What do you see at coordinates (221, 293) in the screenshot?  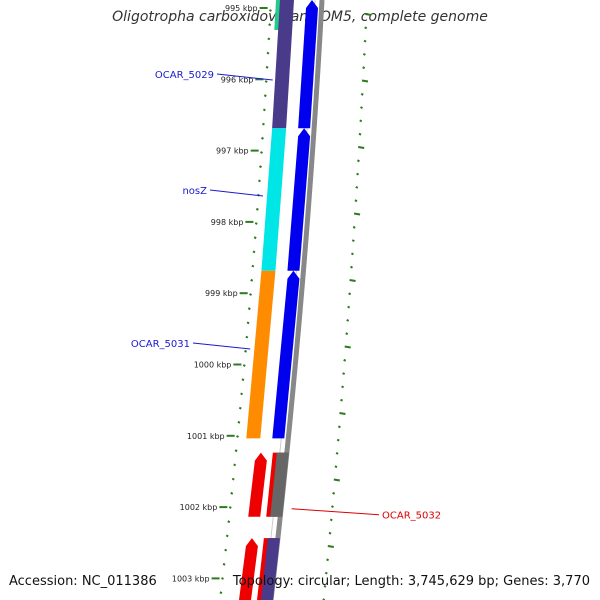 I see `tick-label: 999 kbp` at bounding box center [221, 293].